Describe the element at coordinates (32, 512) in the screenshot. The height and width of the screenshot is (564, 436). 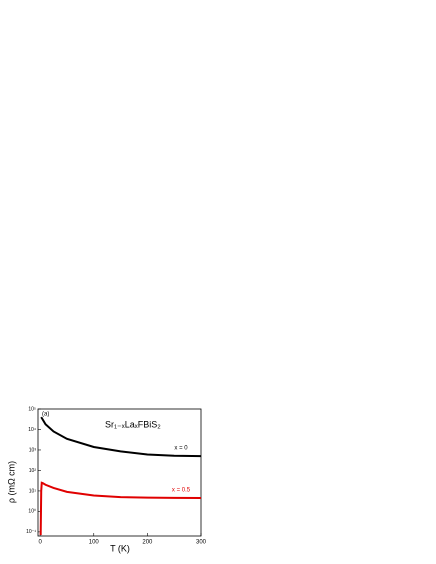
I see `y-tick-label: 10⁰` at that location.